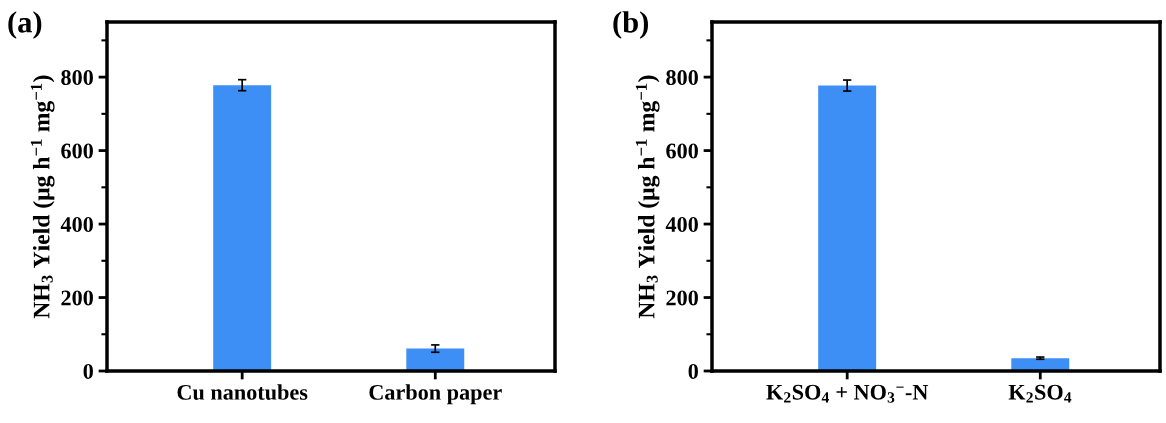 The height and width of the screenshot is (423, 1166). What do you see at coordinates (630, 25) in the screenshot?
I see `chart-title: (b)` at bounding box center [630, 25].